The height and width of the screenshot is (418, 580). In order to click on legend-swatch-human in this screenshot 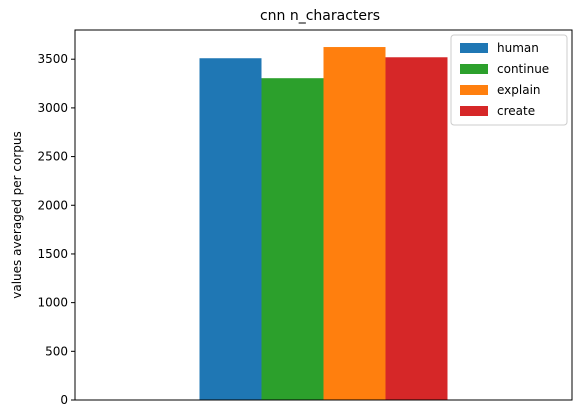, I will do `click(474, 48)`.